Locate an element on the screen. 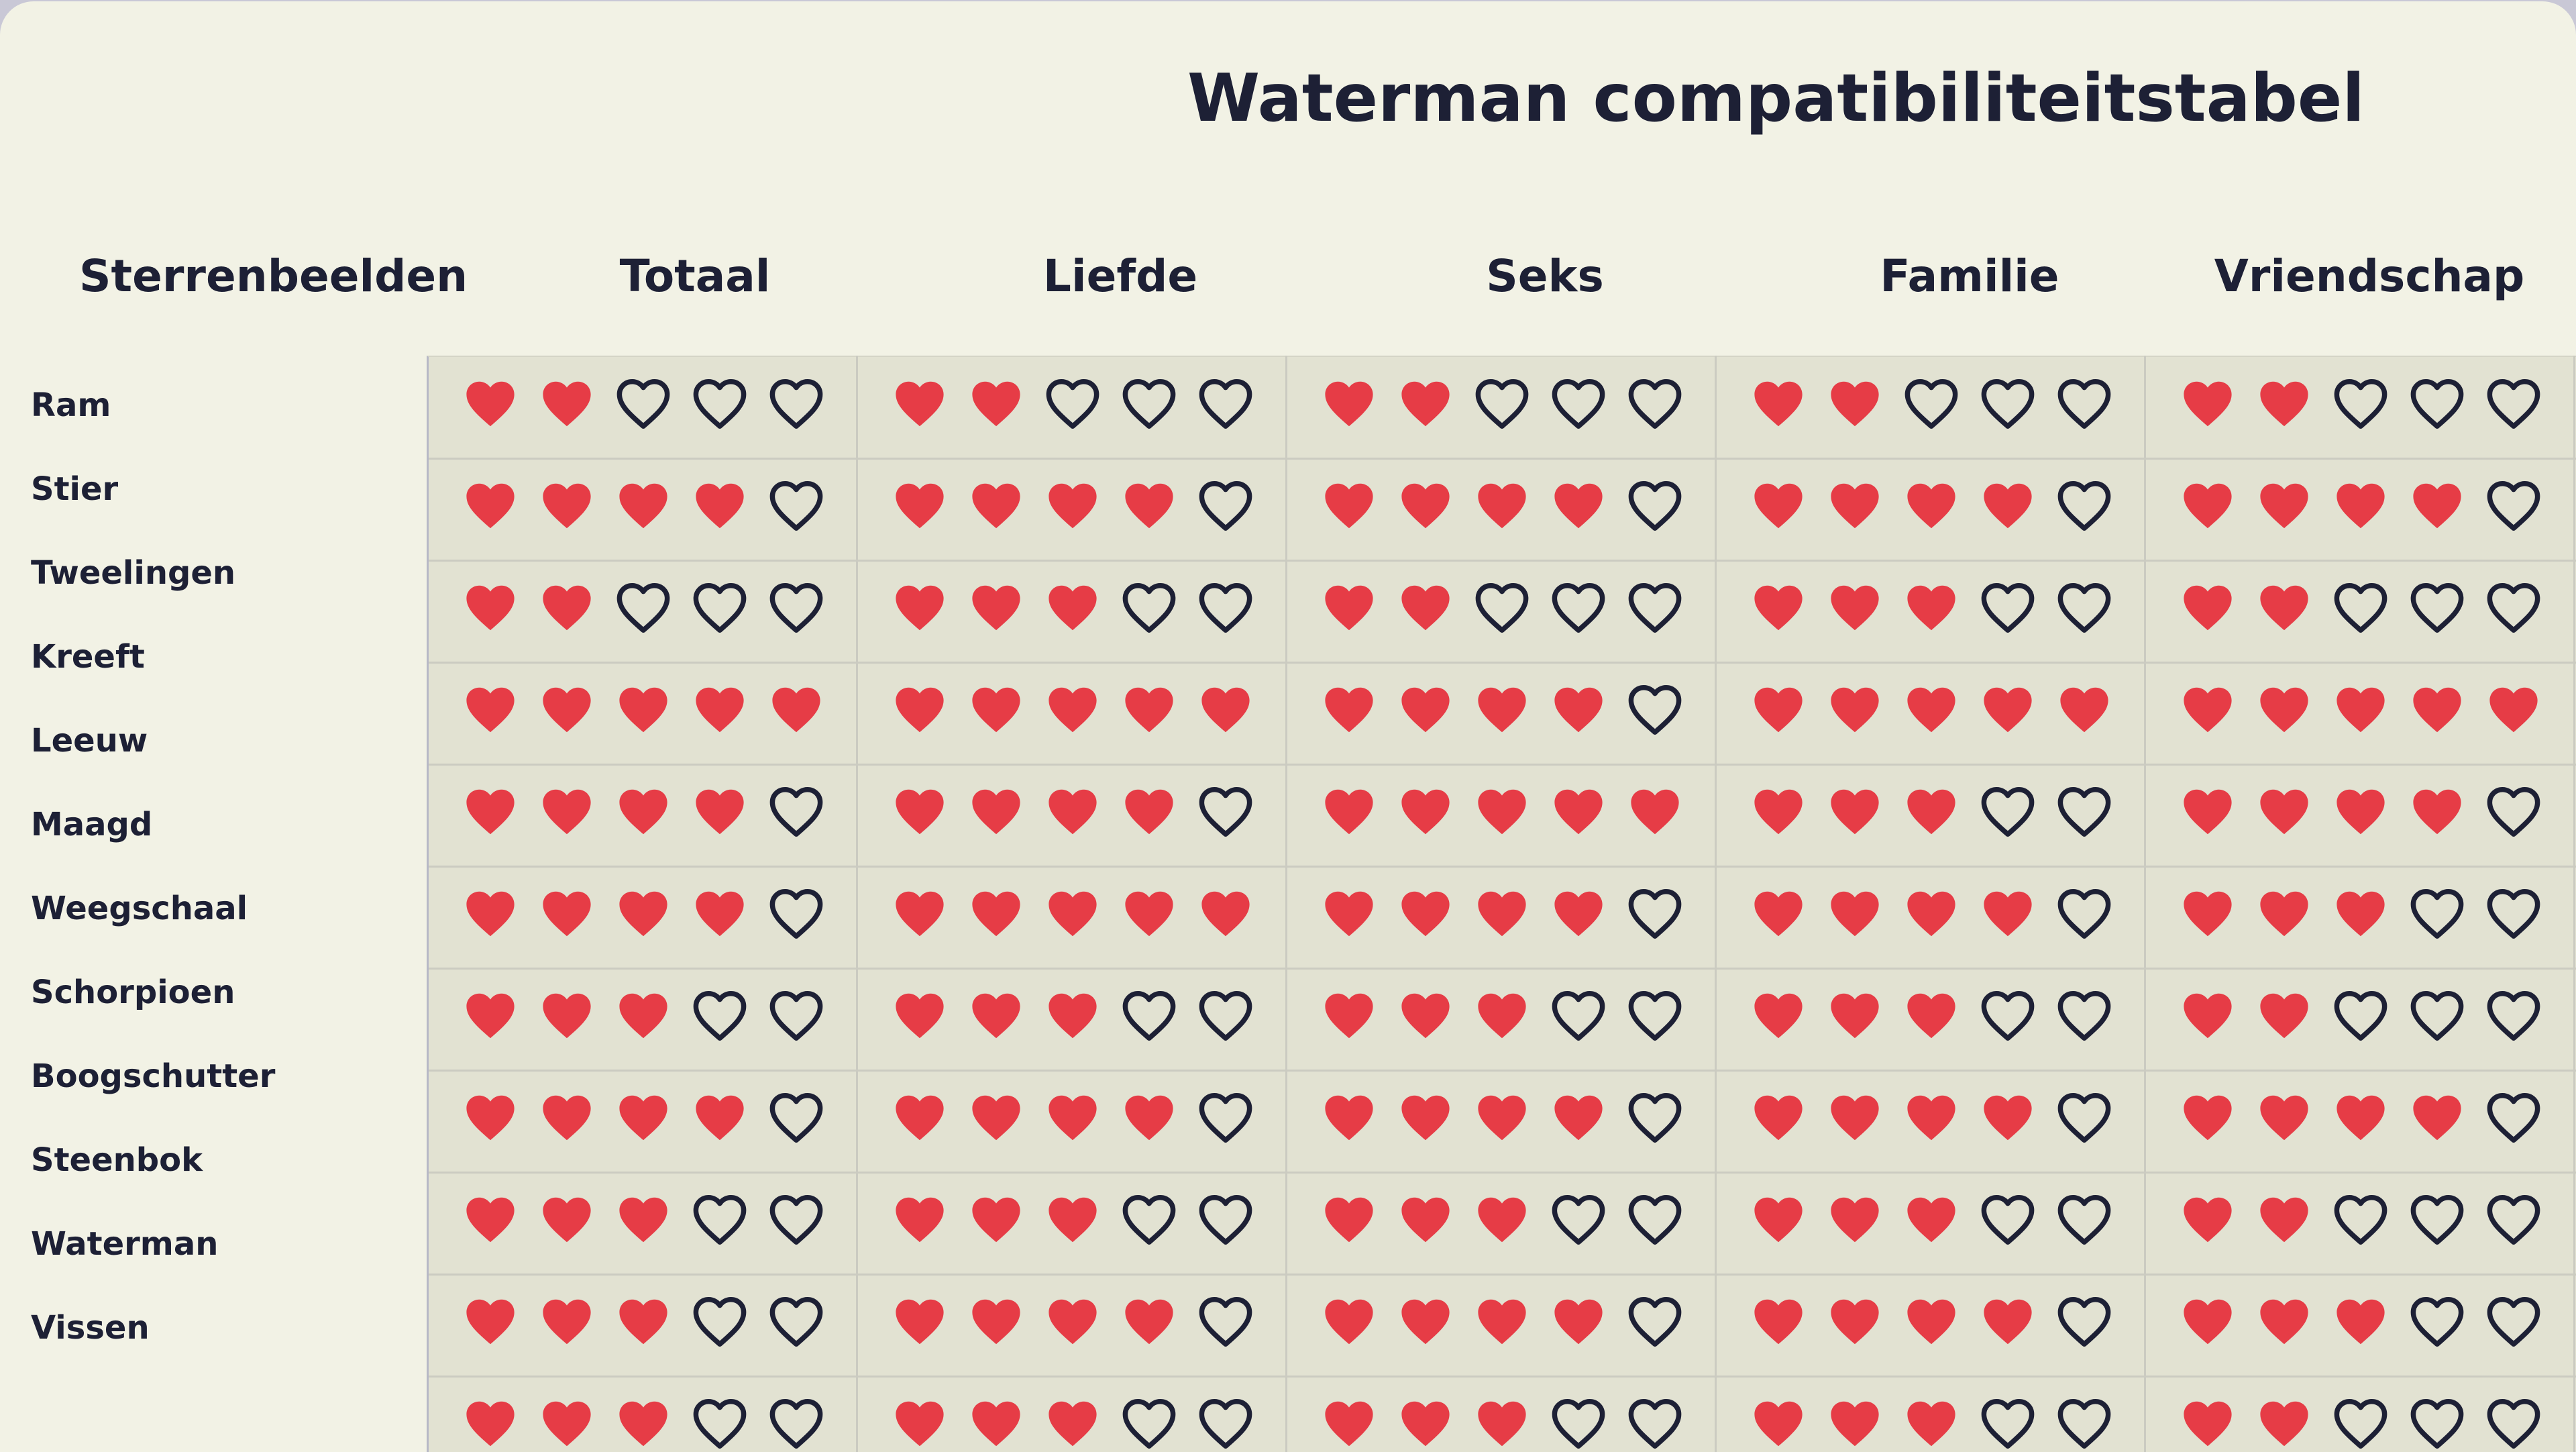 This screenshot has width=2576, height=1452. column-header-sex: Seks is located at coordinates (1545, 276).